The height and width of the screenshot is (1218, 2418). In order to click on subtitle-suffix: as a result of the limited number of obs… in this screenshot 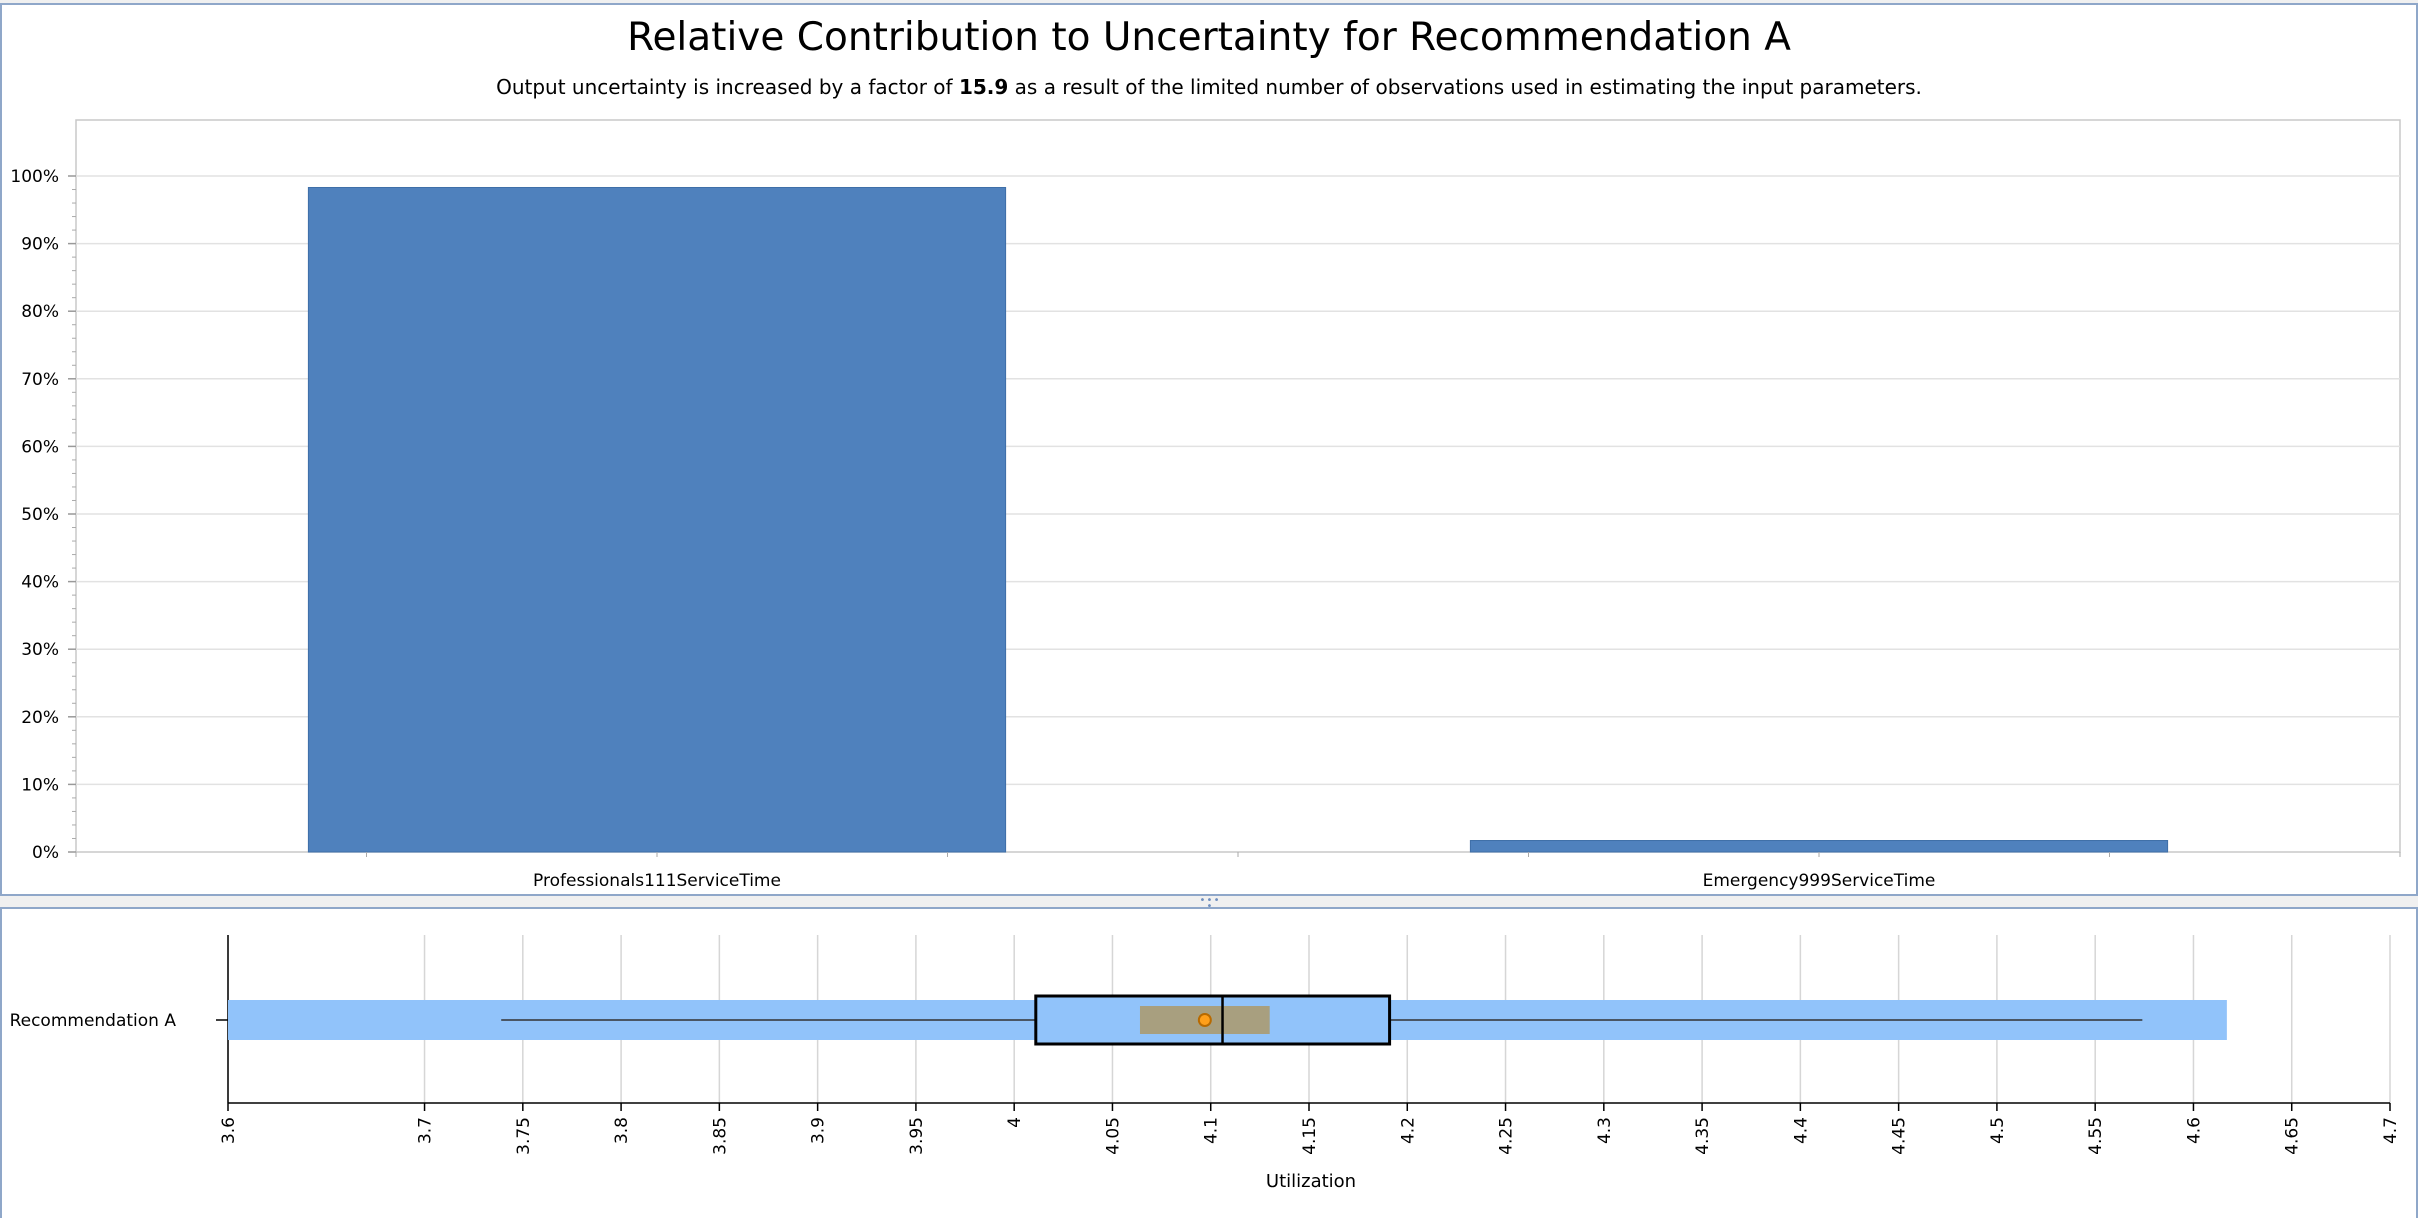, I will do `click(1468, 87)`.